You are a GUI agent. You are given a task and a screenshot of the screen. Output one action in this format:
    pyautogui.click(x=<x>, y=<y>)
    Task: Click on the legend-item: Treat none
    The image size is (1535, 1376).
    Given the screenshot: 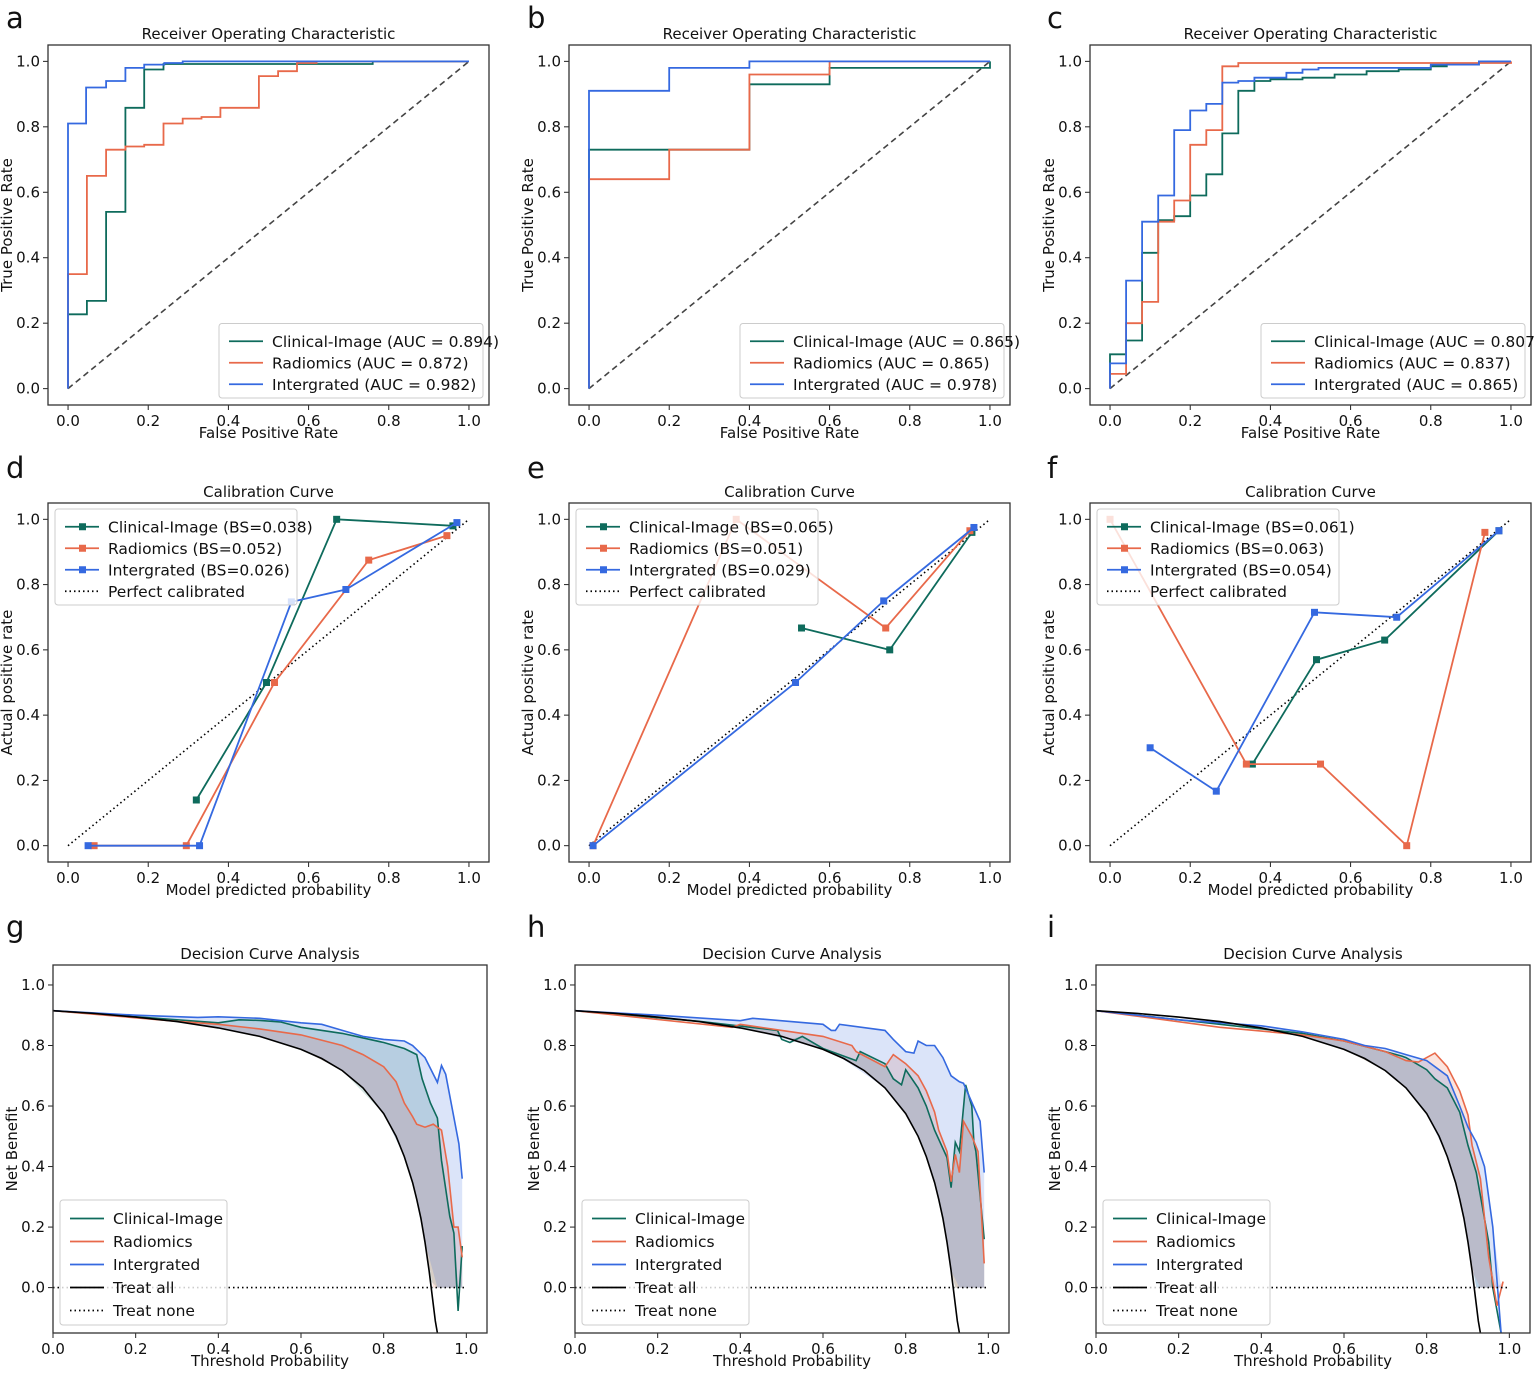 What is the action you would take?
    pyautogui.click(x=654, y=1311)
    